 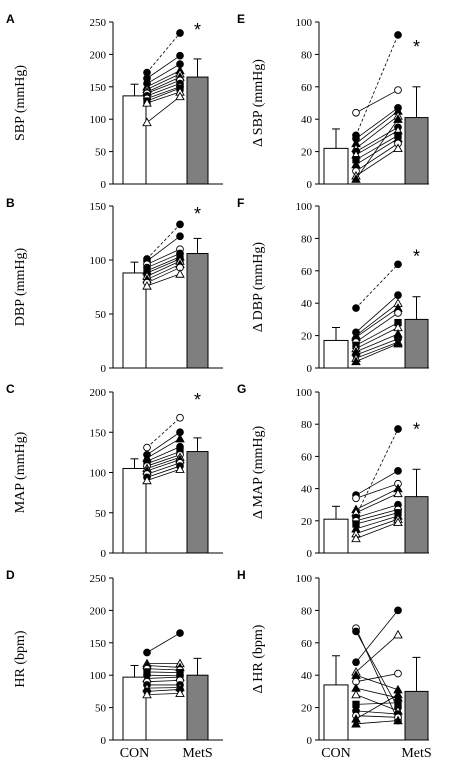 What do you see at coordinates (416, 753) in the screenshot?
I see `x-category-mets-right: MetS` at bounding box center [416, 753].